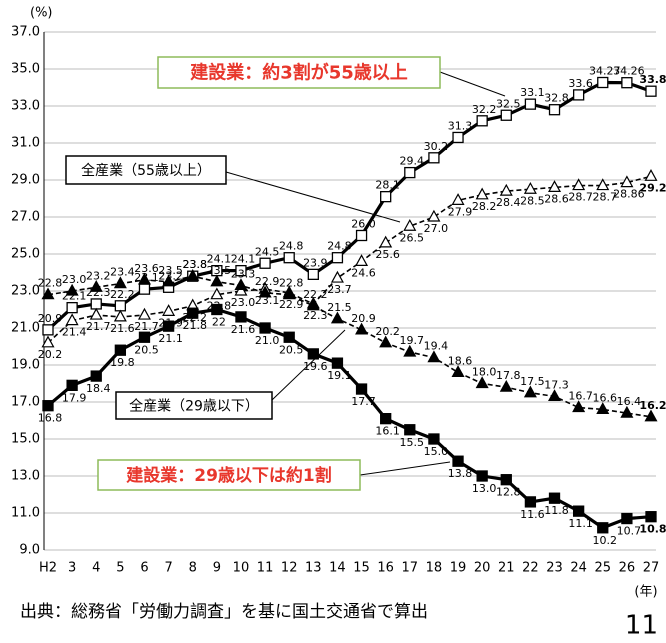  Describe the element at coordinates (25, 217) in the screenshot. I see `y-tick-label: 27.0` at that location.